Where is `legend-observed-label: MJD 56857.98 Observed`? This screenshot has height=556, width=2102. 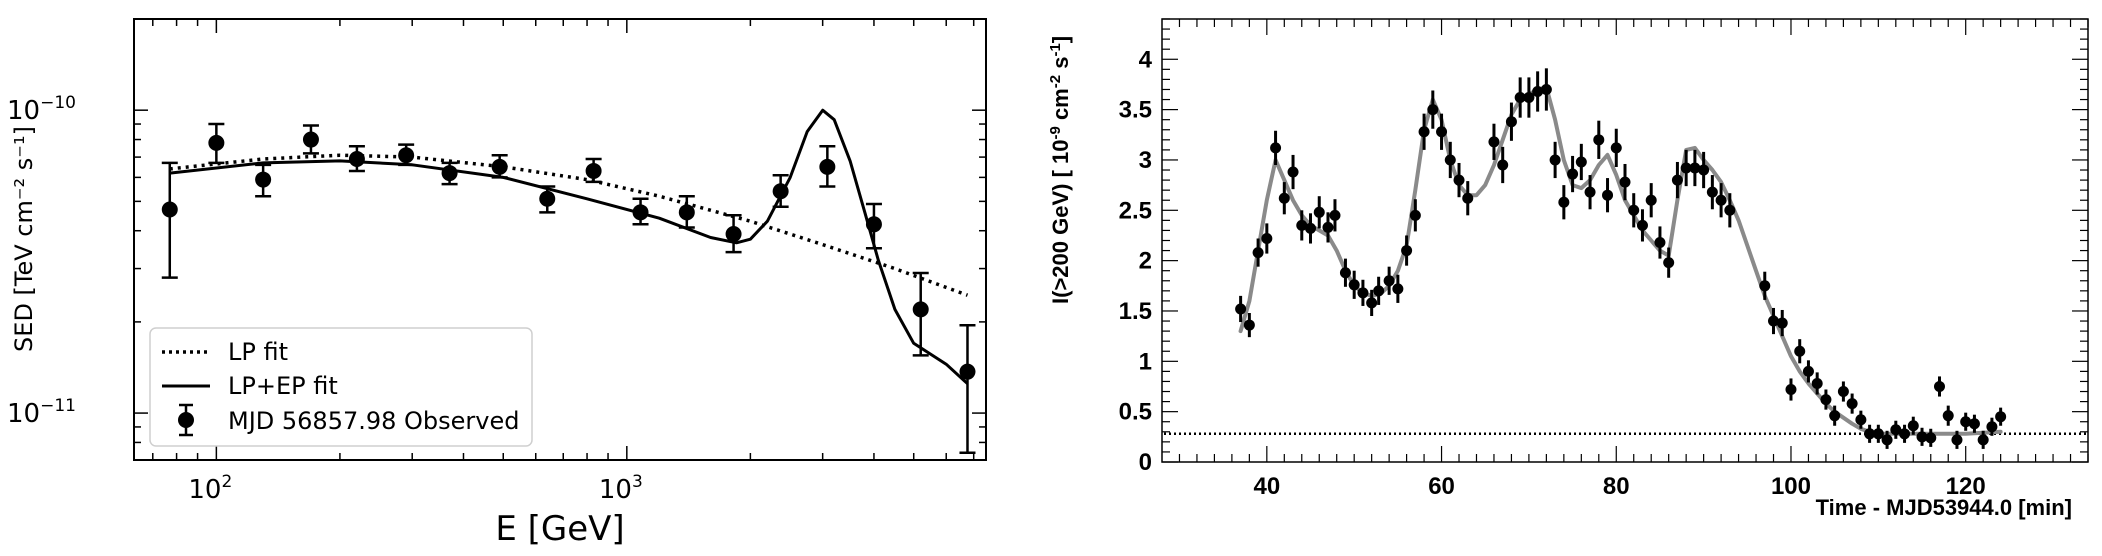 legend-observed-label: MJD 56857.98 Observed is located at coordinates (374, 421).